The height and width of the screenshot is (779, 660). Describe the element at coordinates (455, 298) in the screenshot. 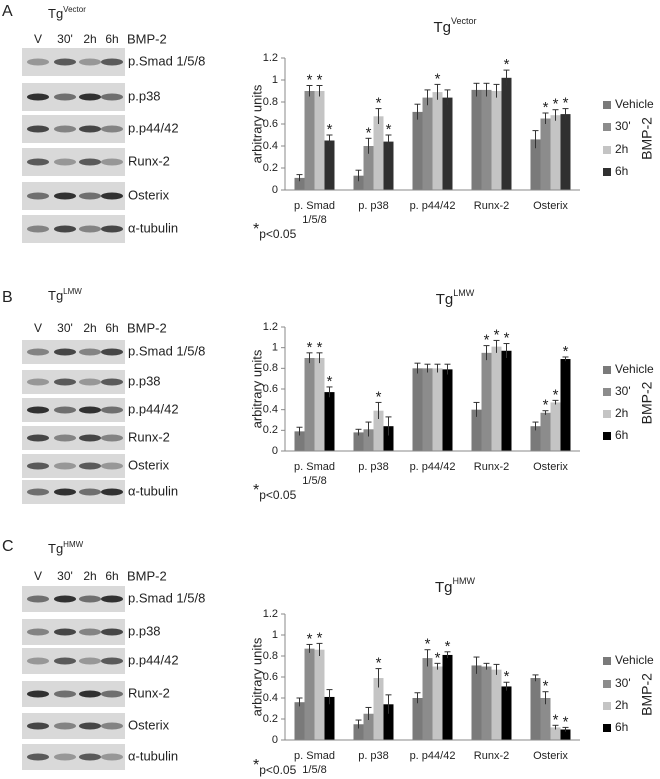

I see `chart-title: TgLMW` at that location.